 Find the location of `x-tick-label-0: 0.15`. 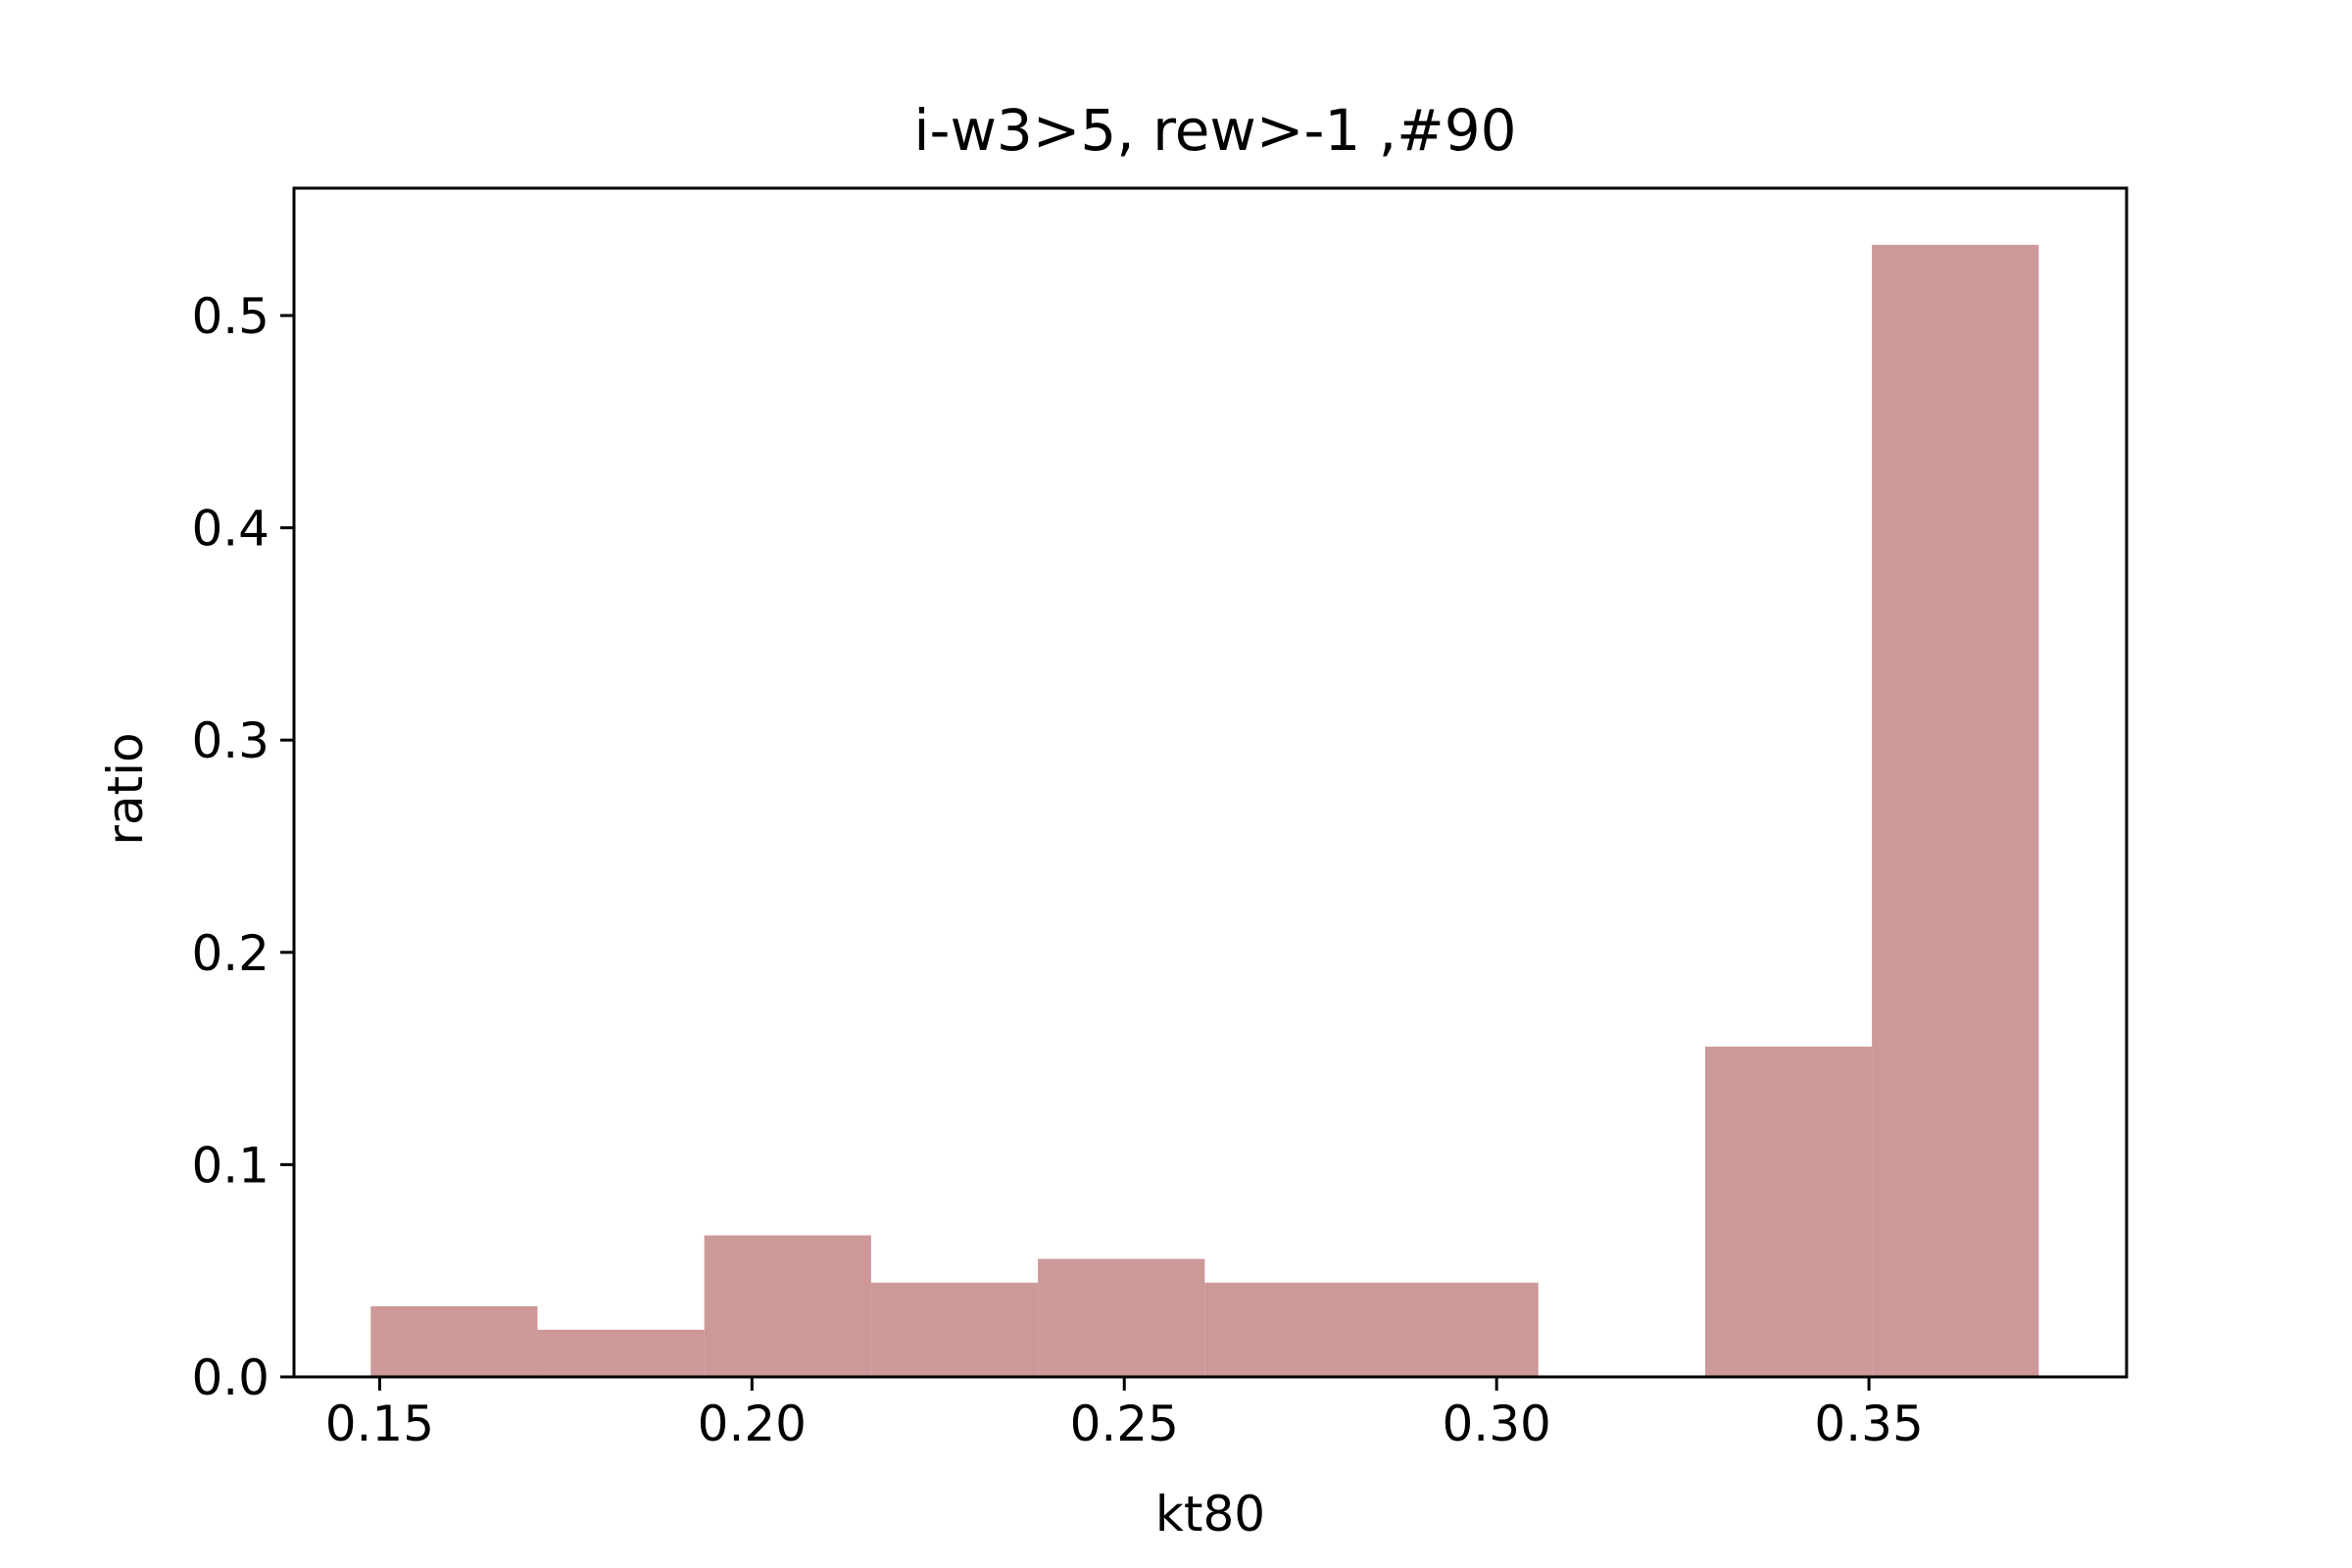

x-tick-label-0: 0.15 is located at coordinates (379, 1424).